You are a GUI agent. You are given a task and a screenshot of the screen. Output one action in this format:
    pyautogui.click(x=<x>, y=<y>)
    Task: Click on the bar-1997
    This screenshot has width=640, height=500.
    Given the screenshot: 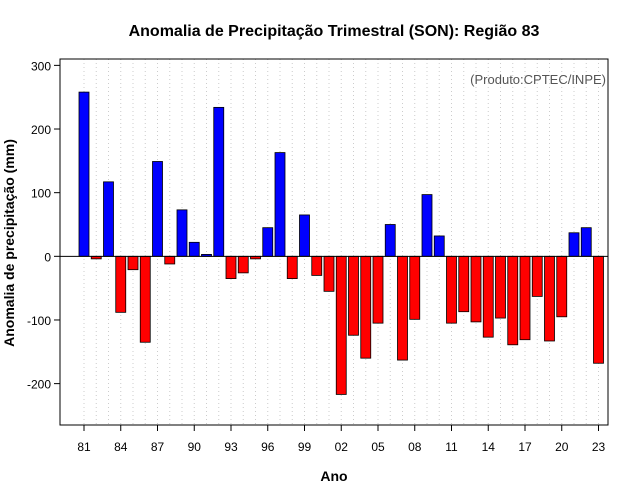 What is the action you would take?
    pyautogui.click(x=280, y=204)
    